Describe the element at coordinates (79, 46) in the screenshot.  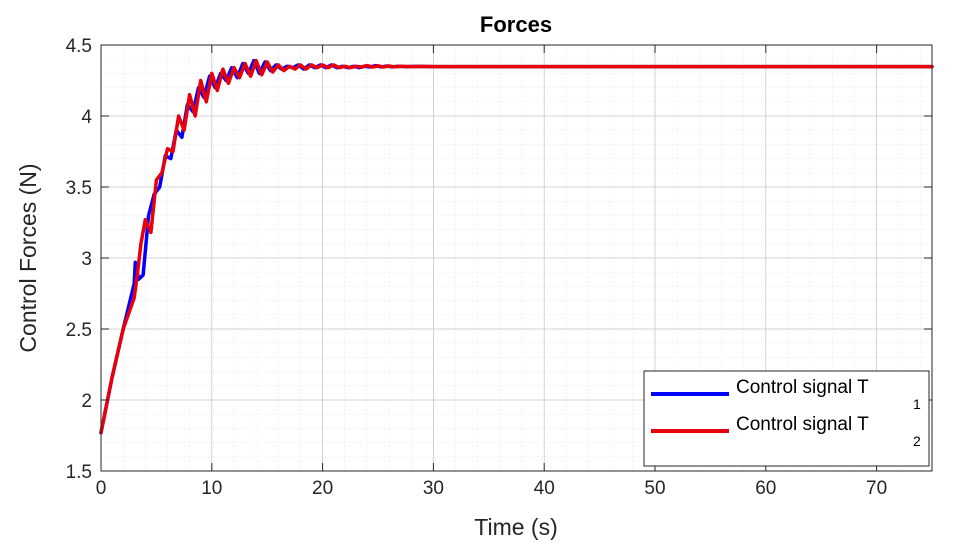
I see `y-tick-label: 4.5` at that location.